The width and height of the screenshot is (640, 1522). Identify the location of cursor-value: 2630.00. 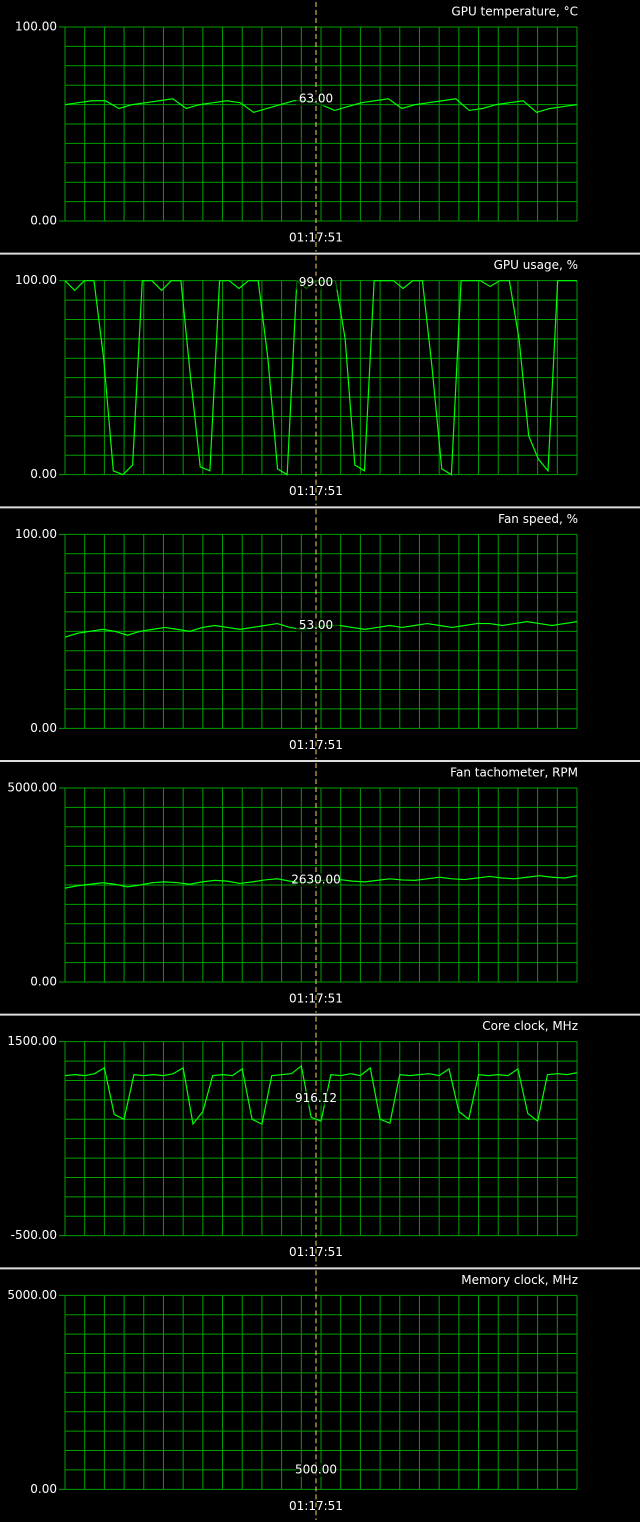
(316, 879).